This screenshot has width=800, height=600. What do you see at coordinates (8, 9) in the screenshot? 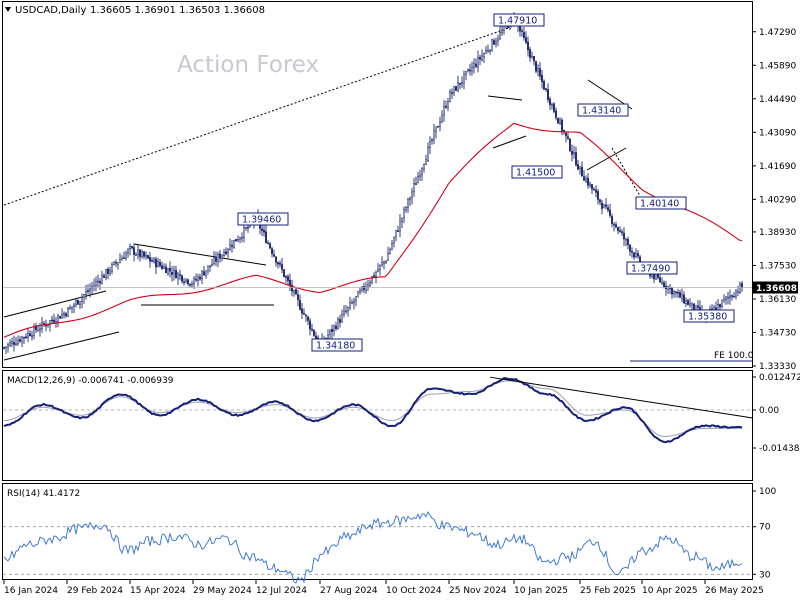
I see `dropdown-triangle-icon` at bounding box center [8, 9].